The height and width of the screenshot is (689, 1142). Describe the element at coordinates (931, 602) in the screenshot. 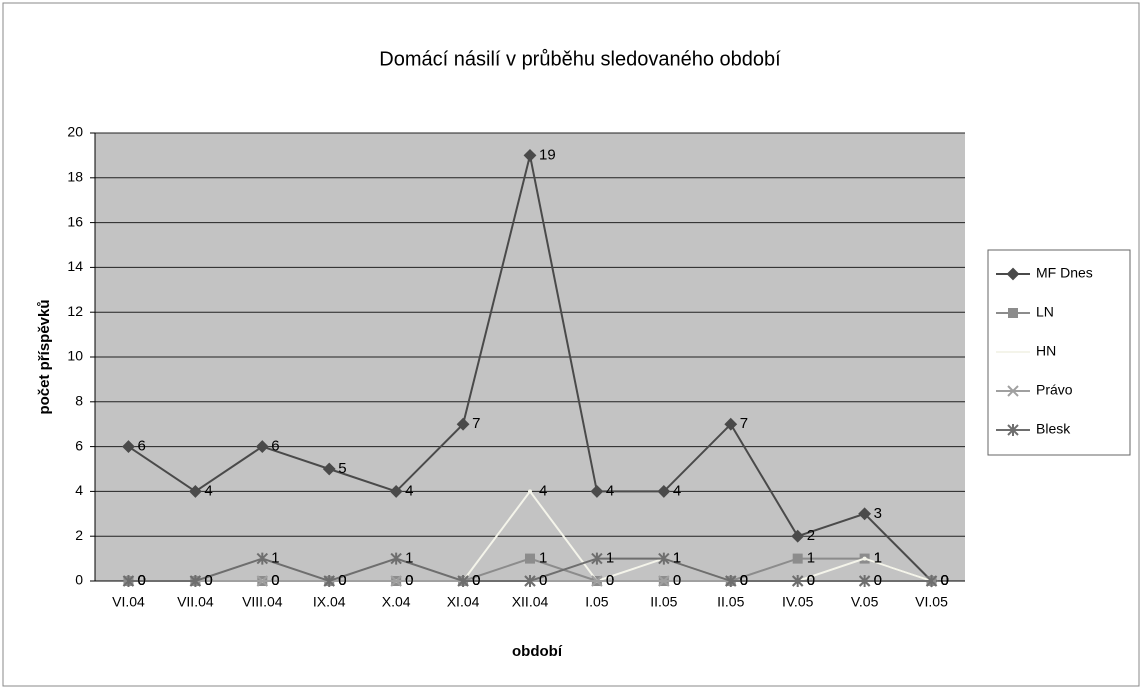

I see `x-tick-label: VI.05` at that location.